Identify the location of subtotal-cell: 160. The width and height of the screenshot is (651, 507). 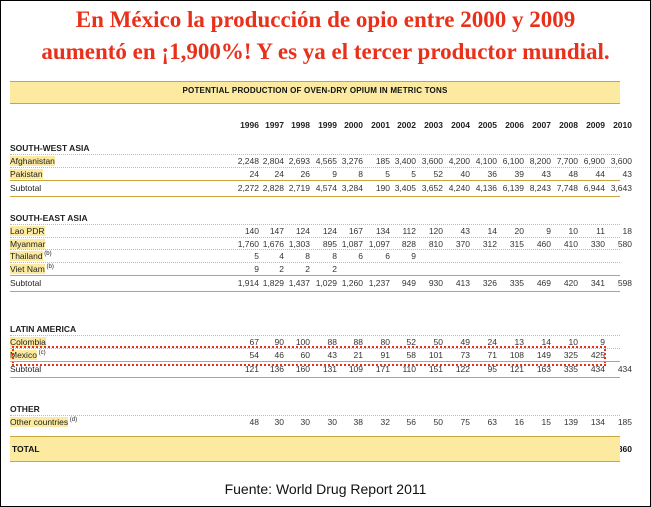
(302, 369).